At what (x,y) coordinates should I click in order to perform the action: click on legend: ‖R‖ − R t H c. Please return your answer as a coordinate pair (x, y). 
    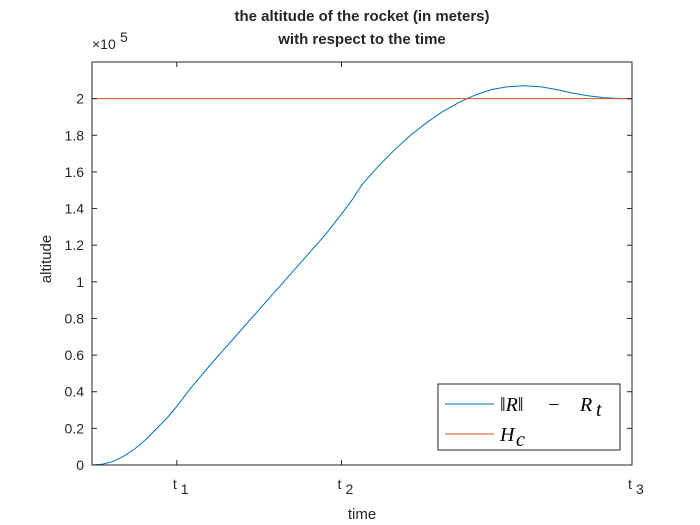
    Looking at the image, I should click on (529, 417).